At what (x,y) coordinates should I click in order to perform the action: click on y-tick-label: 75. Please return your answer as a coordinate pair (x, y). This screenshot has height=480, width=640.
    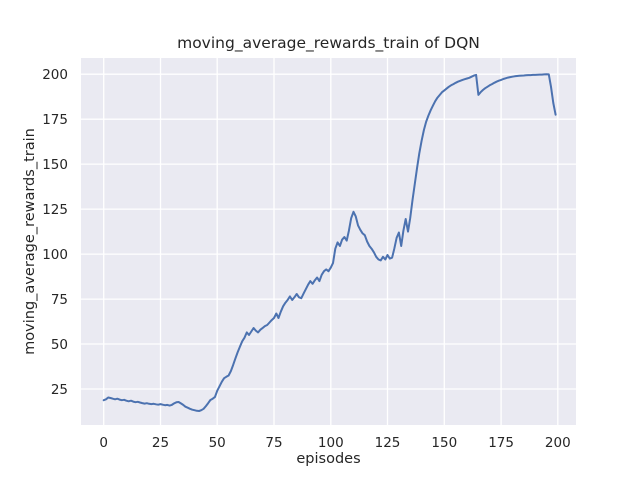
    Looking at the image, I should click on (59, 300).